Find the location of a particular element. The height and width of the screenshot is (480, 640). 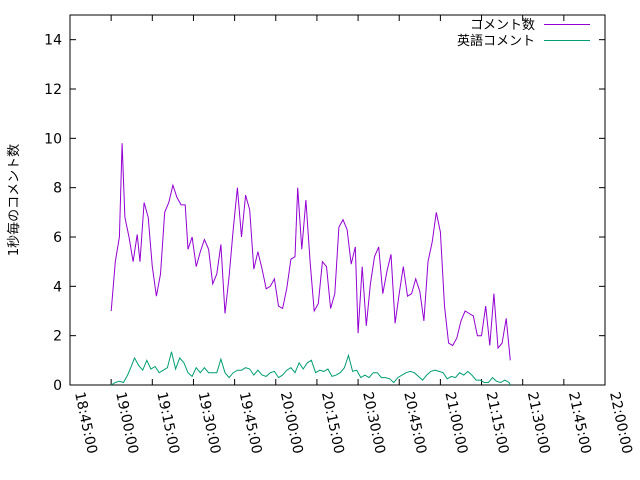

y-tick-label: 10 is located at coordinates (53, 139).